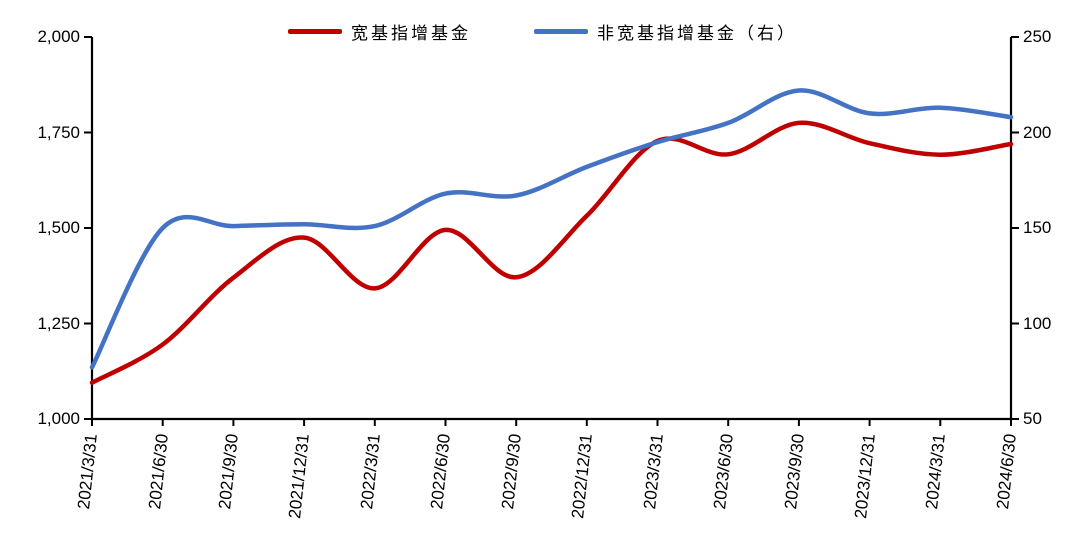  I want to click on left-axis-label: 2,000, so click(58, 36).